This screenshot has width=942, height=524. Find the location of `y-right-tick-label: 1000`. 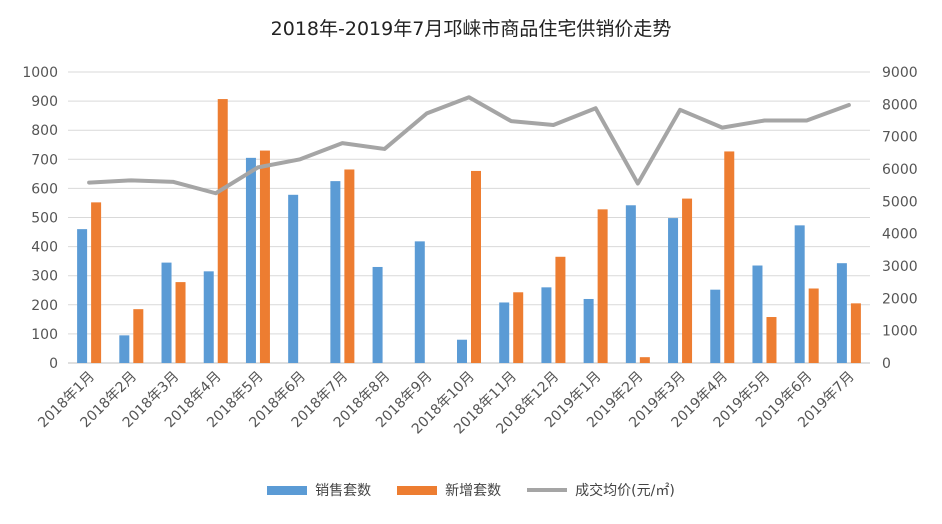

y-right-tick-label: 1000 is located at coordinates (900, 332).